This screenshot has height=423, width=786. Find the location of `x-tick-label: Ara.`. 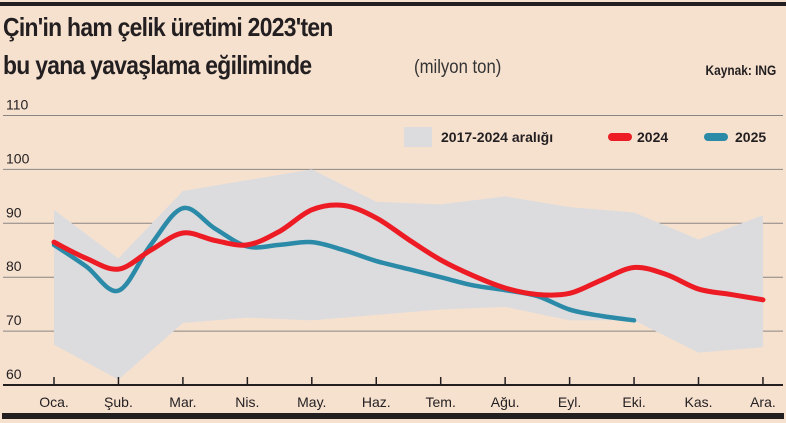

x-tick-label: Ara. is located at coordinates (763, 402).